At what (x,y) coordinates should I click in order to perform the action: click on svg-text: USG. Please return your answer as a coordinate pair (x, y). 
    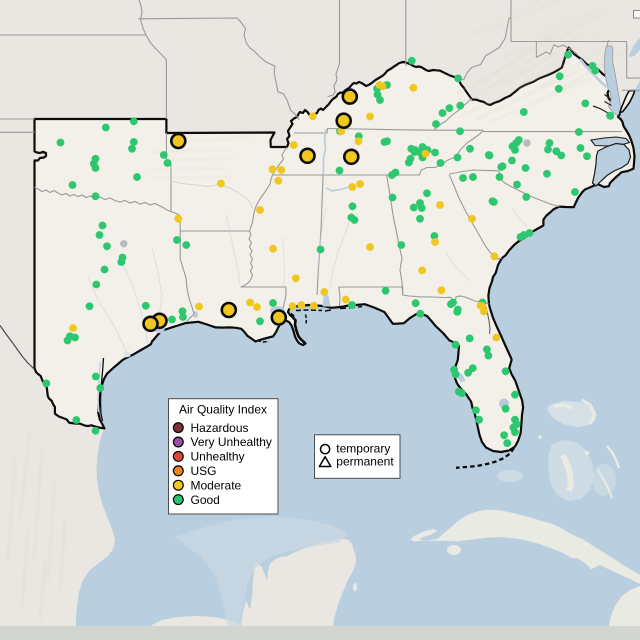
    Looking at the image, I should click on (204, 471).